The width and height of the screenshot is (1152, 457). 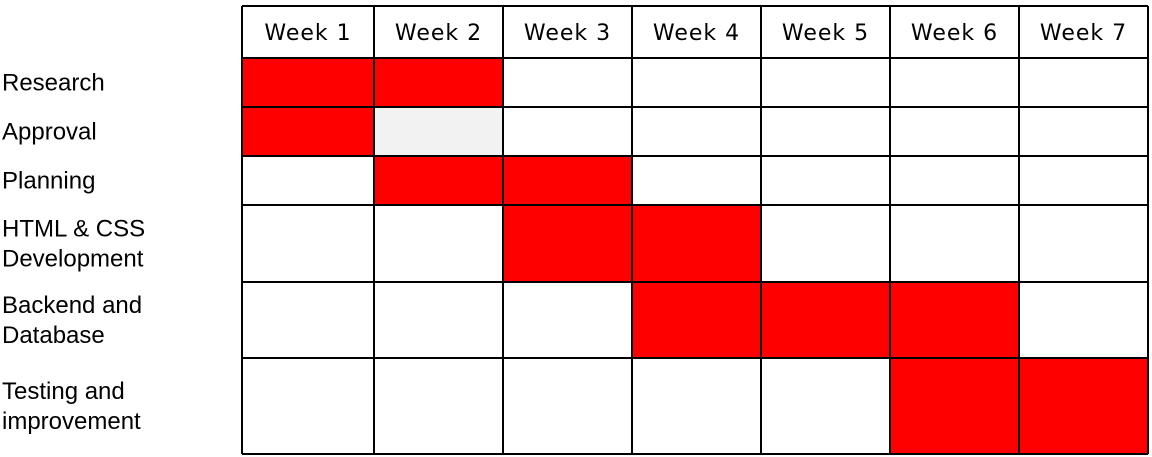 I want to click on week-label: Week 1, so click(x=307, y=33).